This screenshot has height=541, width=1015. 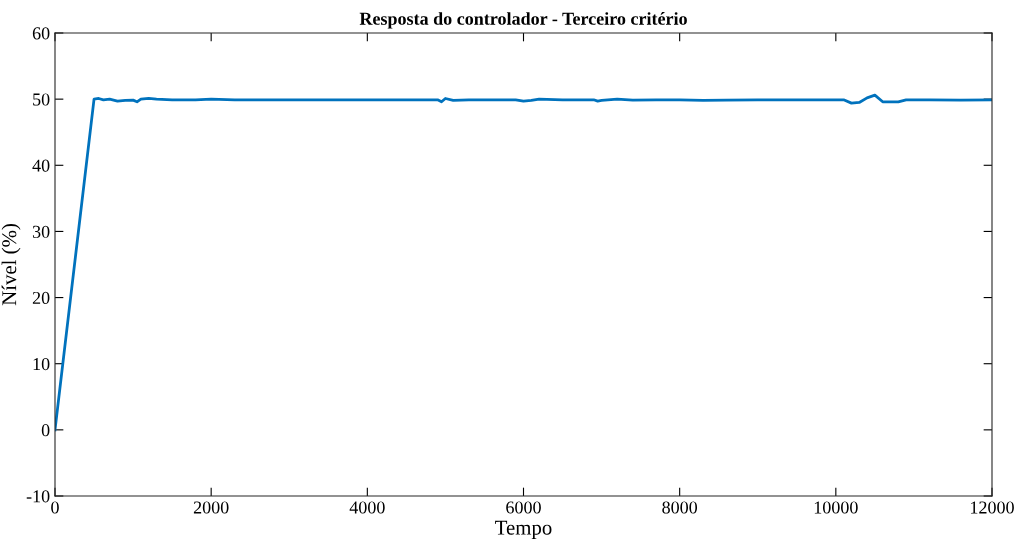 What do you see at coordinates (41, 99) in the screenshot?
I see `y-tick-label: 50` at bounding box center [41, 99].